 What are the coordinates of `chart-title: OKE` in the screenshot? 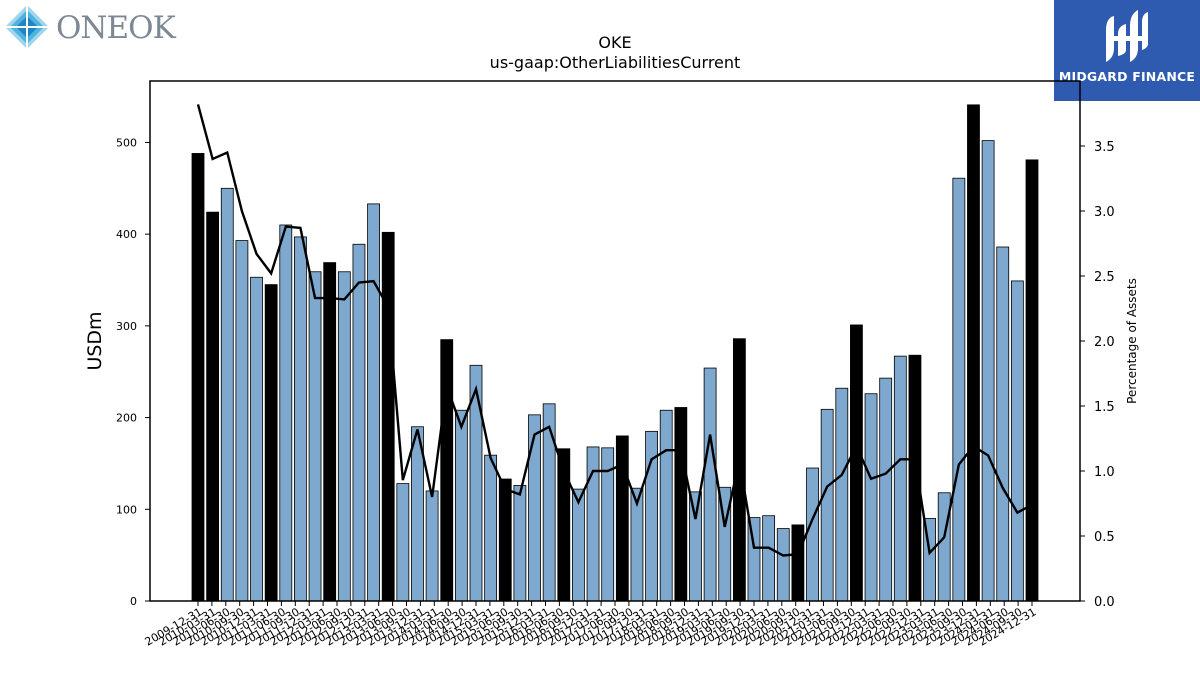 It's located at (615, 42).